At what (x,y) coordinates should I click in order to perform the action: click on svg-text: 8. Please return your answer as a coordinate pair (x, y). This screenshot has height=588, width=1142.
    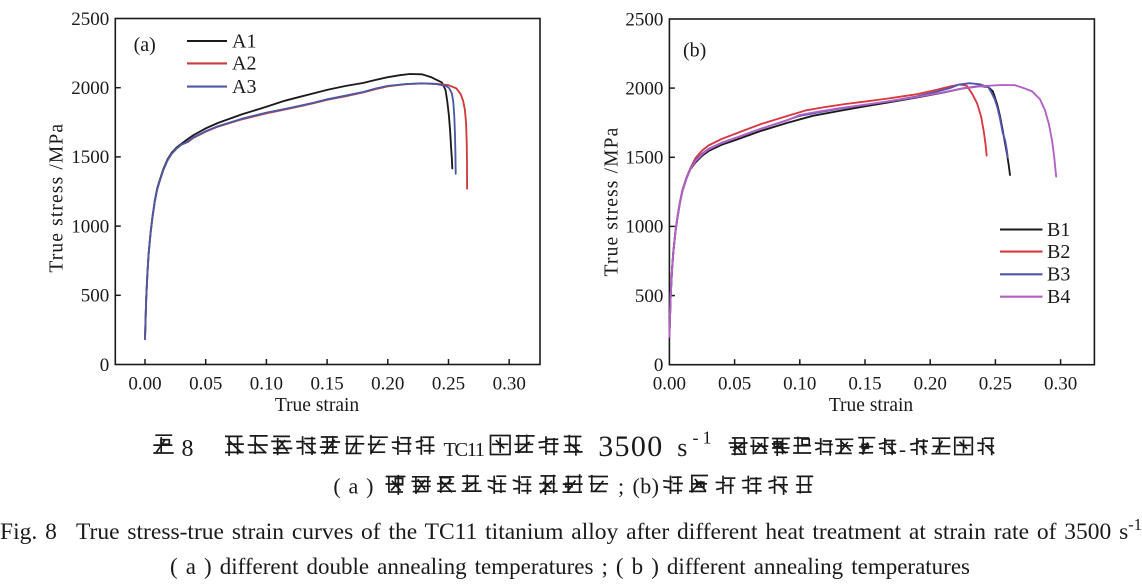
    Looking at the image, I should click on (188, 449).